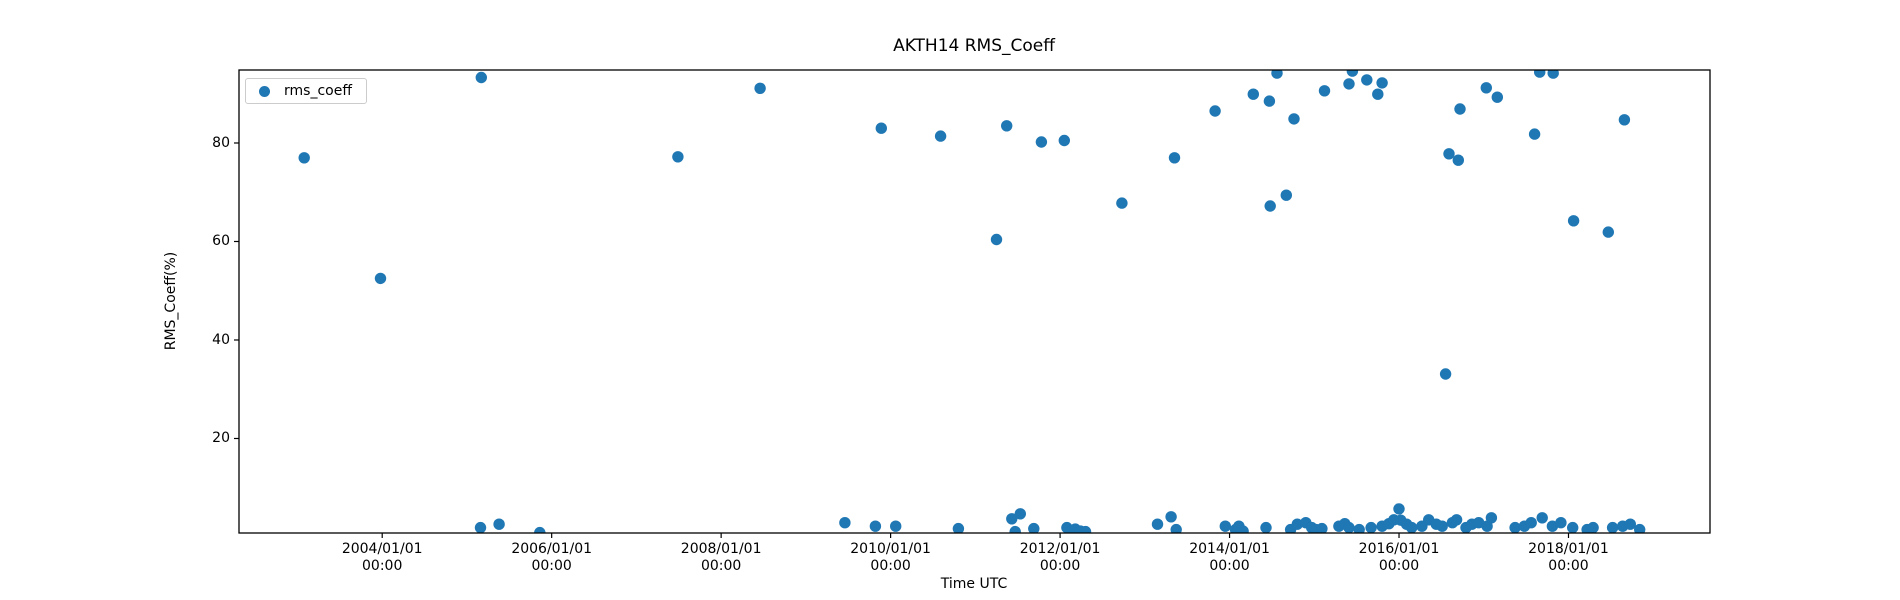  Describe the element at coordinates (1399, 557) in the screenshot. I see `x-tick-label: 2016/01/01 00:00` at that location.